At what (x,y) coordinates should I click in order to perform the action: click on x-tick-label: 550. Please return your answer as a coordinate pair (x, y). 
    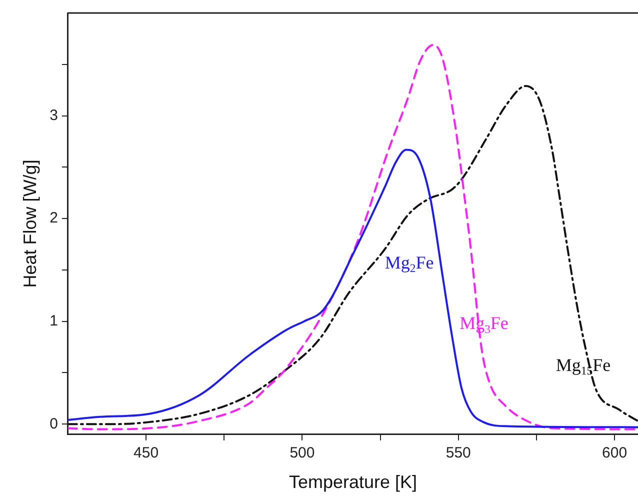
    Looking at the image, I should click on (458, 453).